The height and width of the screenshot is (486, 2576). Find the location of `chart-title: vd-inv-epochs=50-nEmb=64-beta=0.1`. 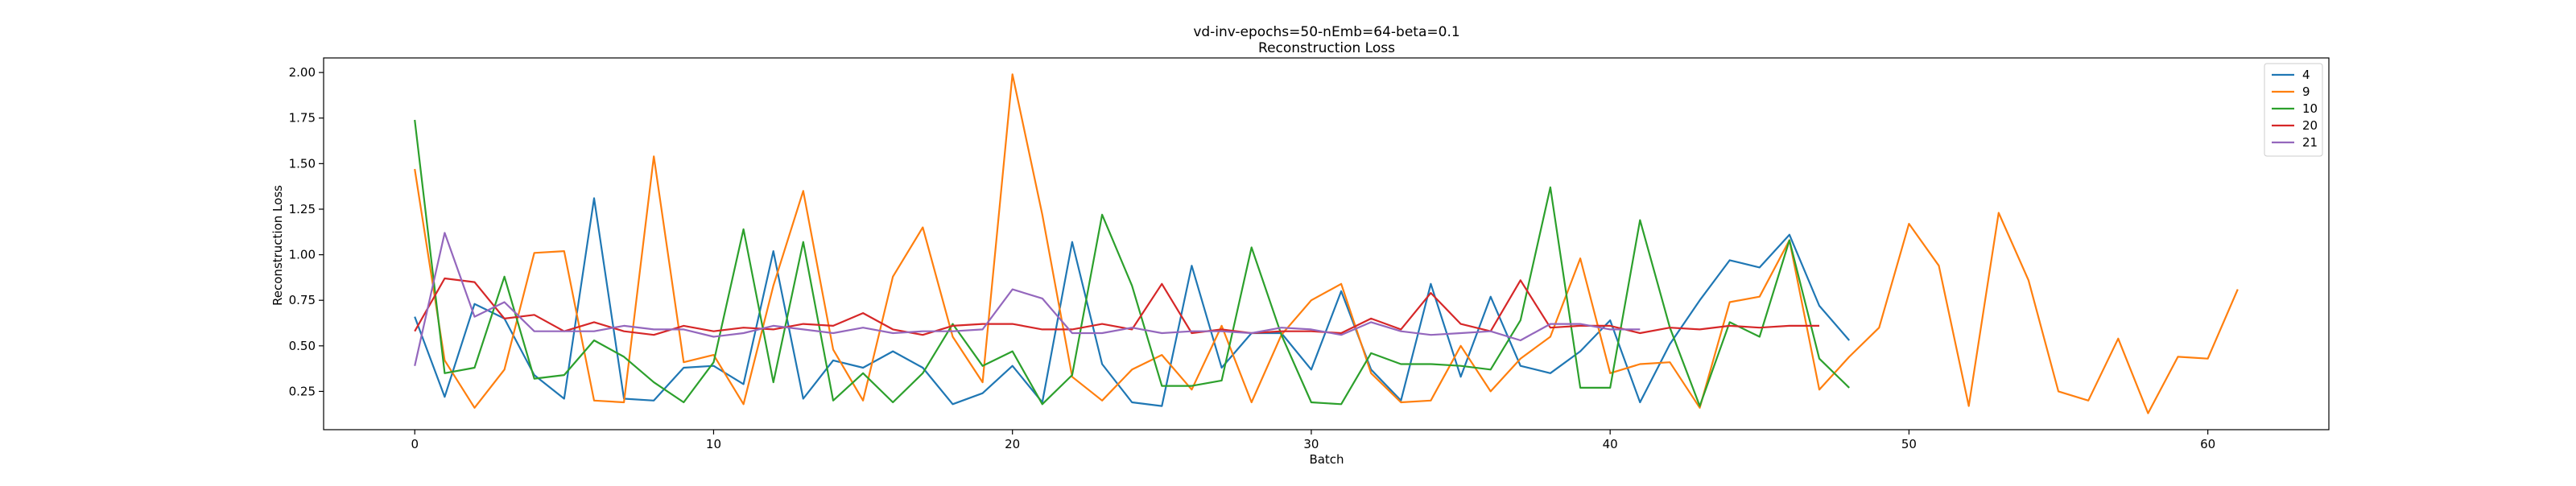

chart-title: vd-inv-epochs=50-nEmb=64-beta=0.1 is located at coordinates (1326, 32).